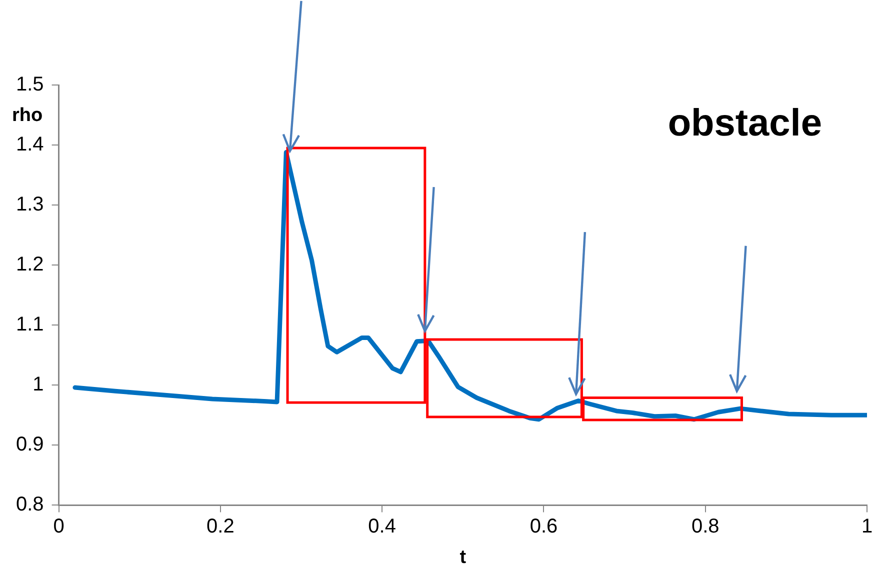 The width and height of the screenshot is (881, 573). What do you see at coordinates (30, 445) in the screenshot?
I see `y-tick-label: 0.9` at bounding box center [30, 445].